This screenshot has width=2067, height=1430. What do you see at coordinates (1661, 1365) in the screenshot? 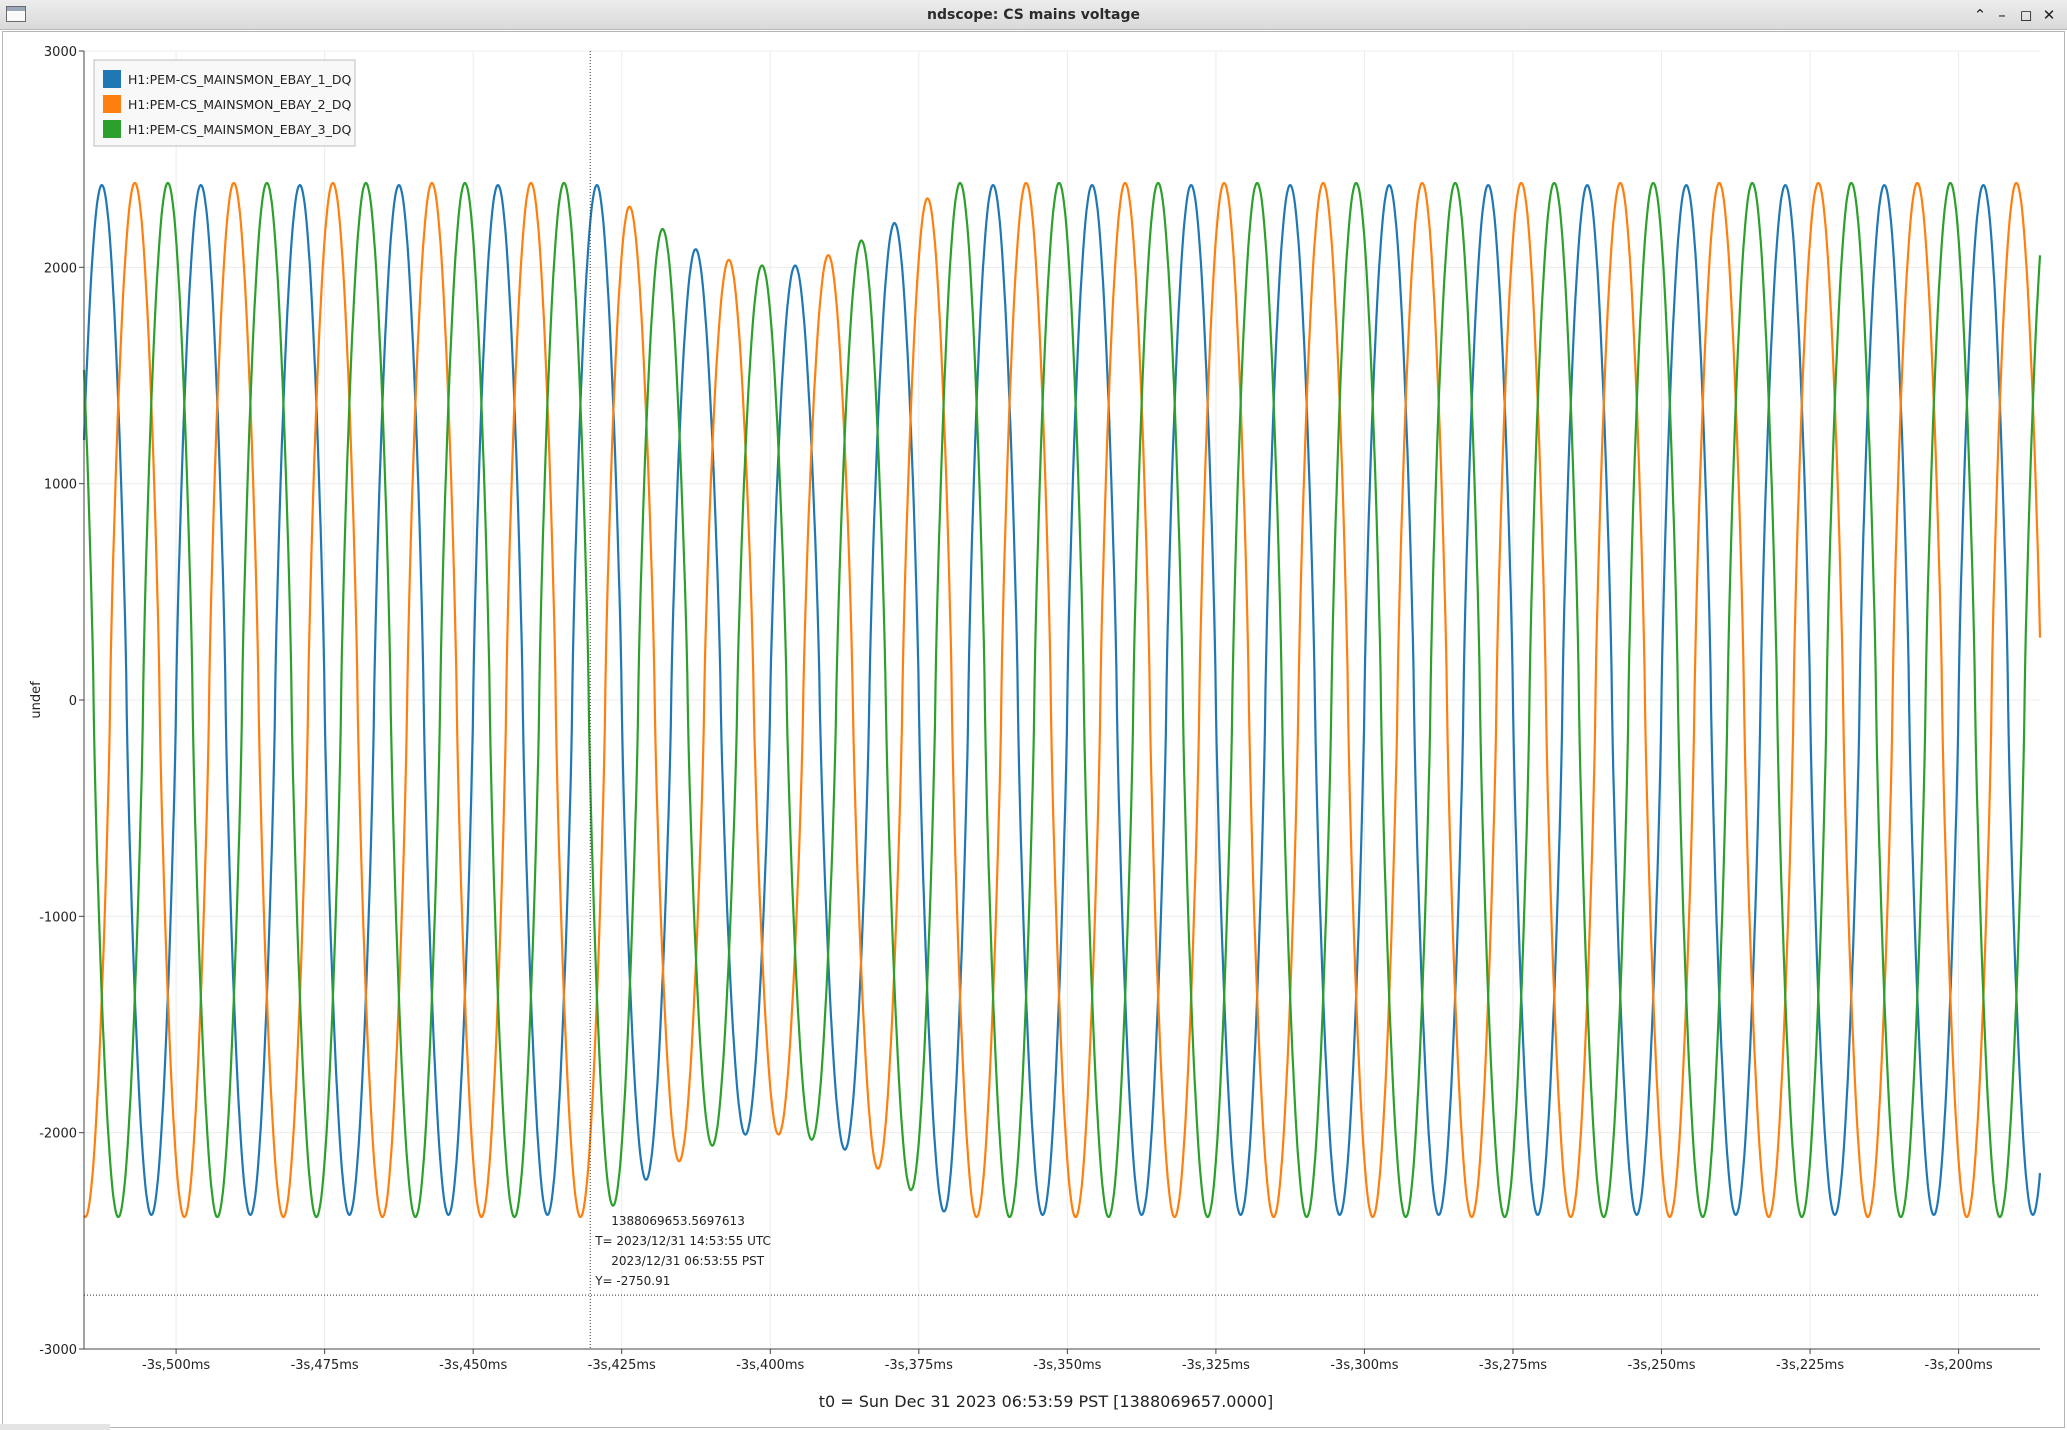
I see `x-tick-label: -3s,250ms` at bounding box center [1661, 1365].